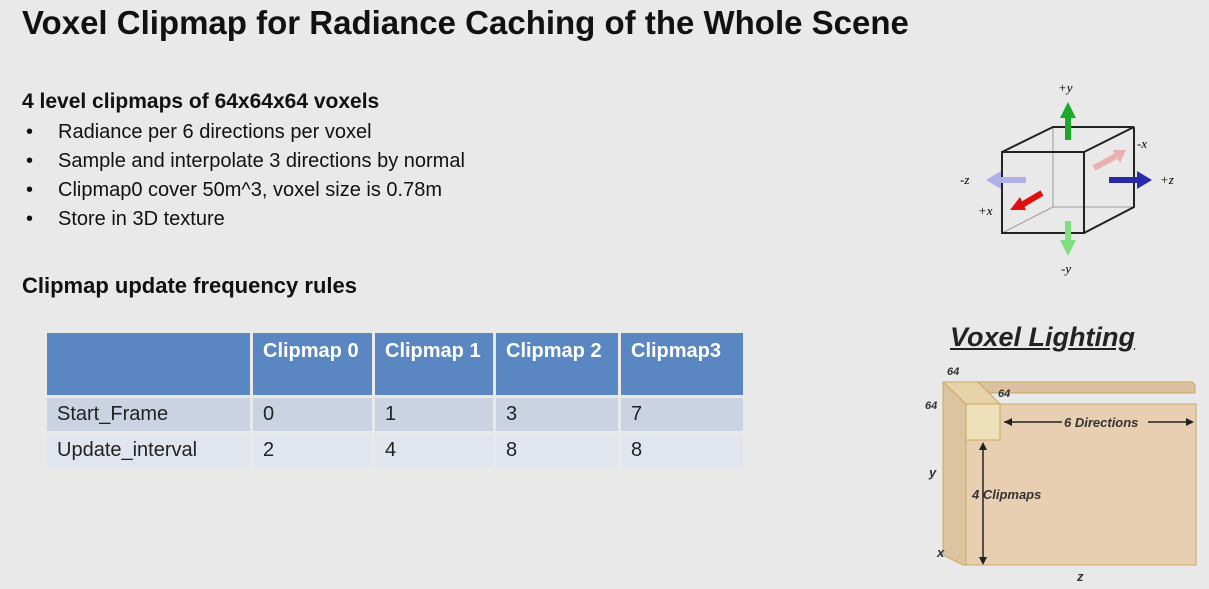  I want to click on directions-label: 6 Directions, so click(1101, 422).